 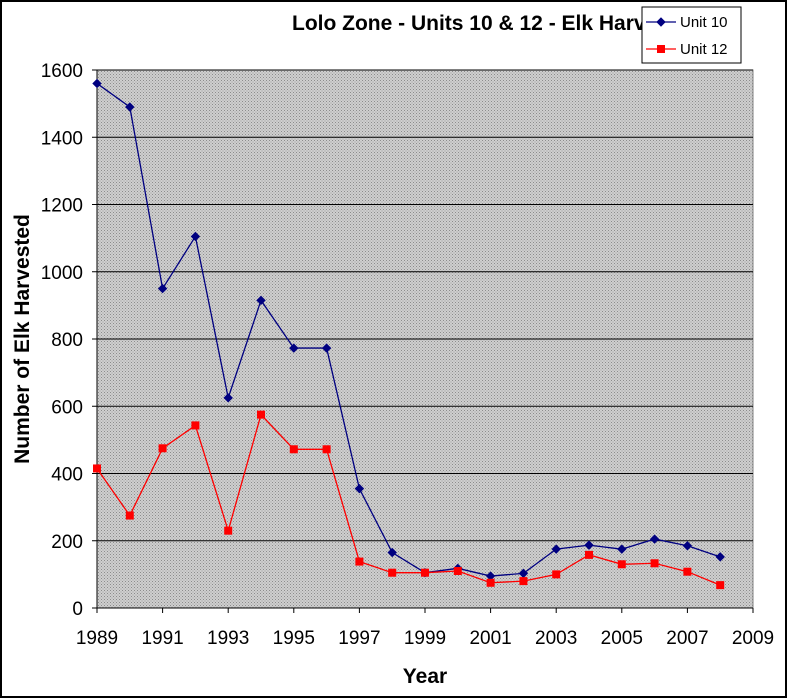 What do you see at coordinates (425, 676) in the screenshot?
I see `x-axis-label: Year` at bounding box center [425, 676].